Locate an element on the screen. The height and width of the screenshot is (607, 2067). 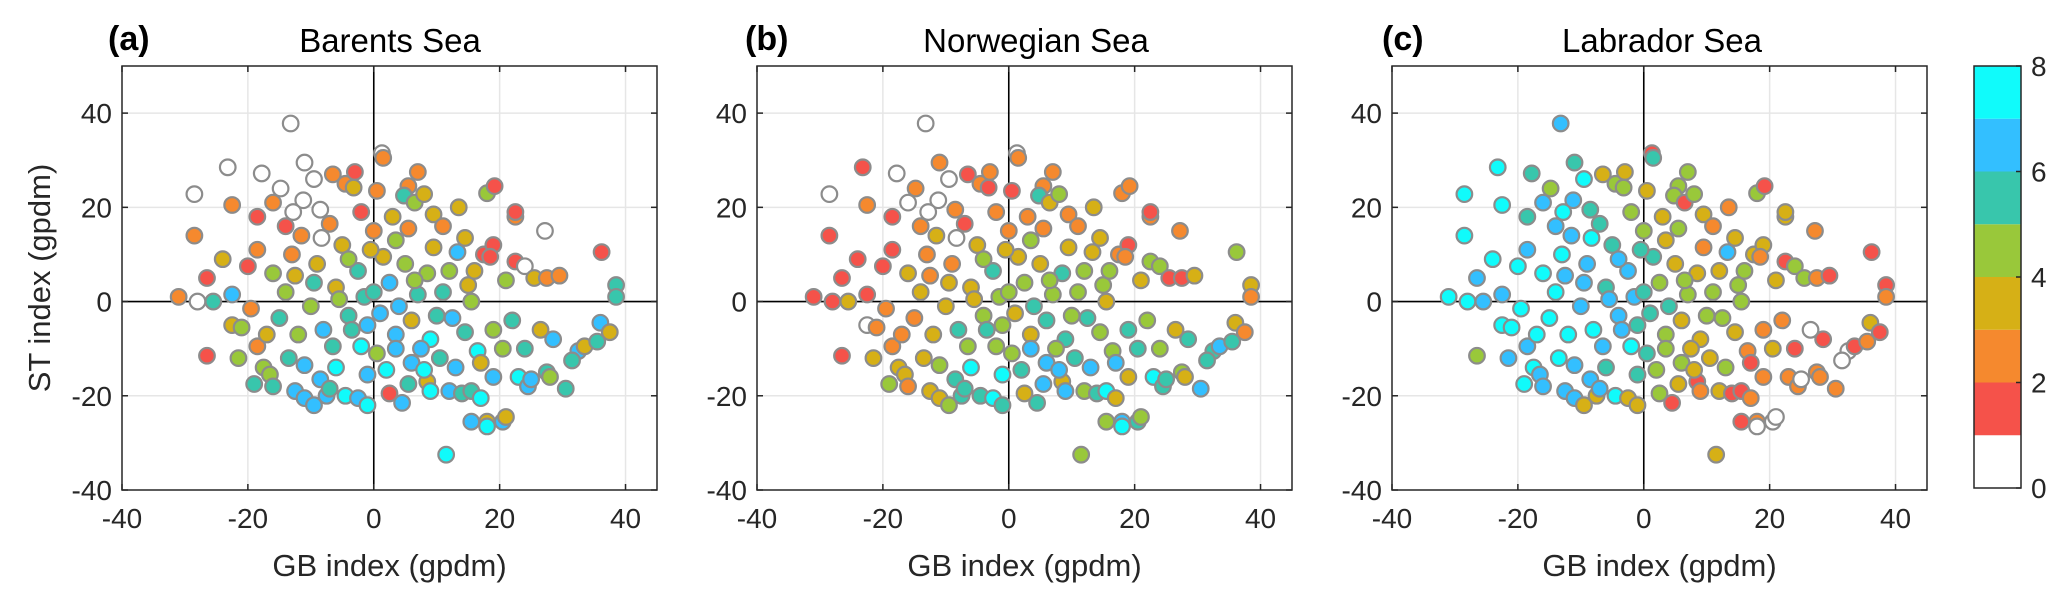
scatter-points is located at coordinates (1032, 289).